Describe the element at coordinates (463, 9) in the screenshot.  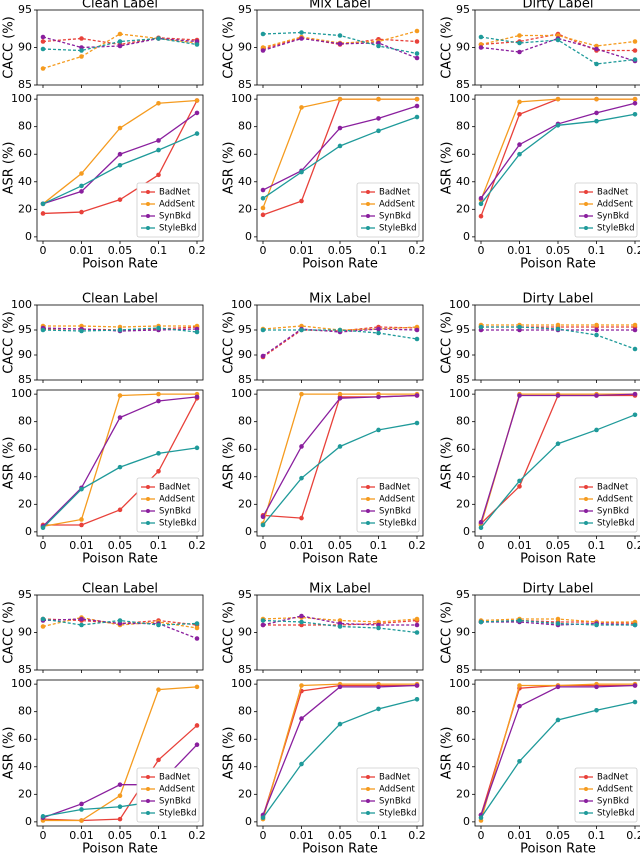
I see `y-tick-label: 95` at that location.